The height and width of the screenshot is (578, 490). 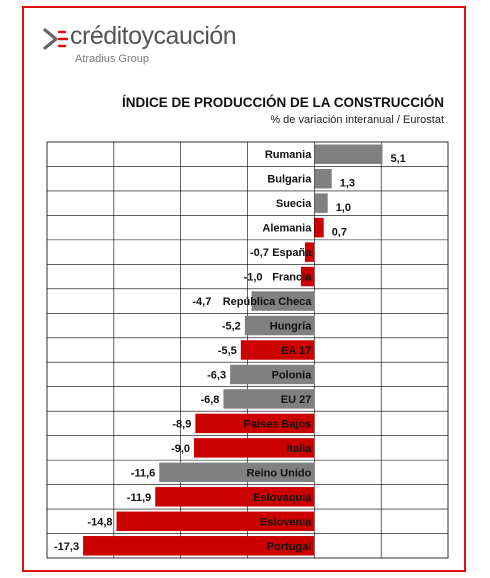 What do you see at coordinates (296, 351) in the screenshot?
I see `category-label: EA 17` at bounding box center [296, 351].